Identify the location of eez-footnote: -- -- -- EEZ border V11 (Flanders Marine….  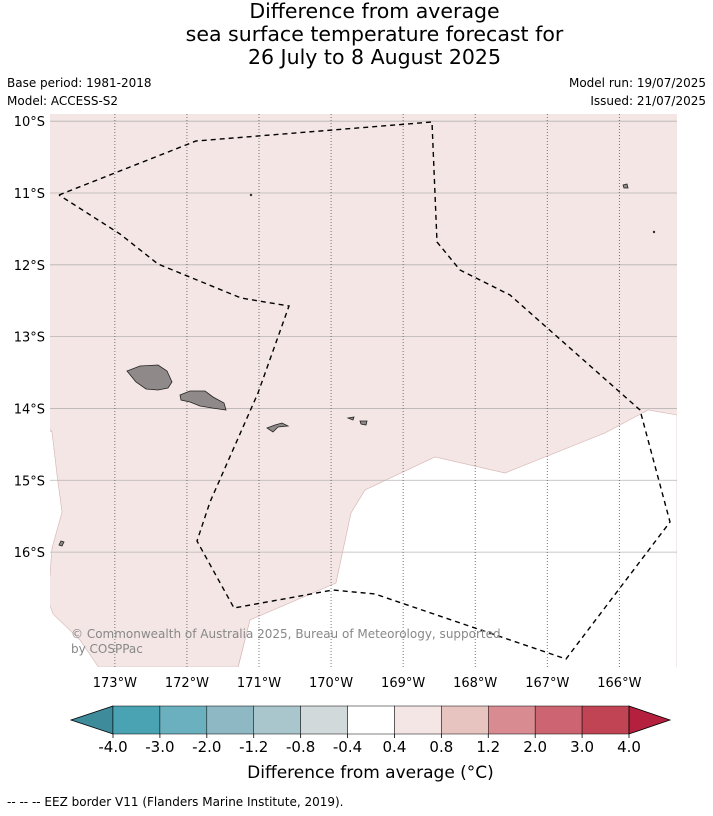
(175, 802).